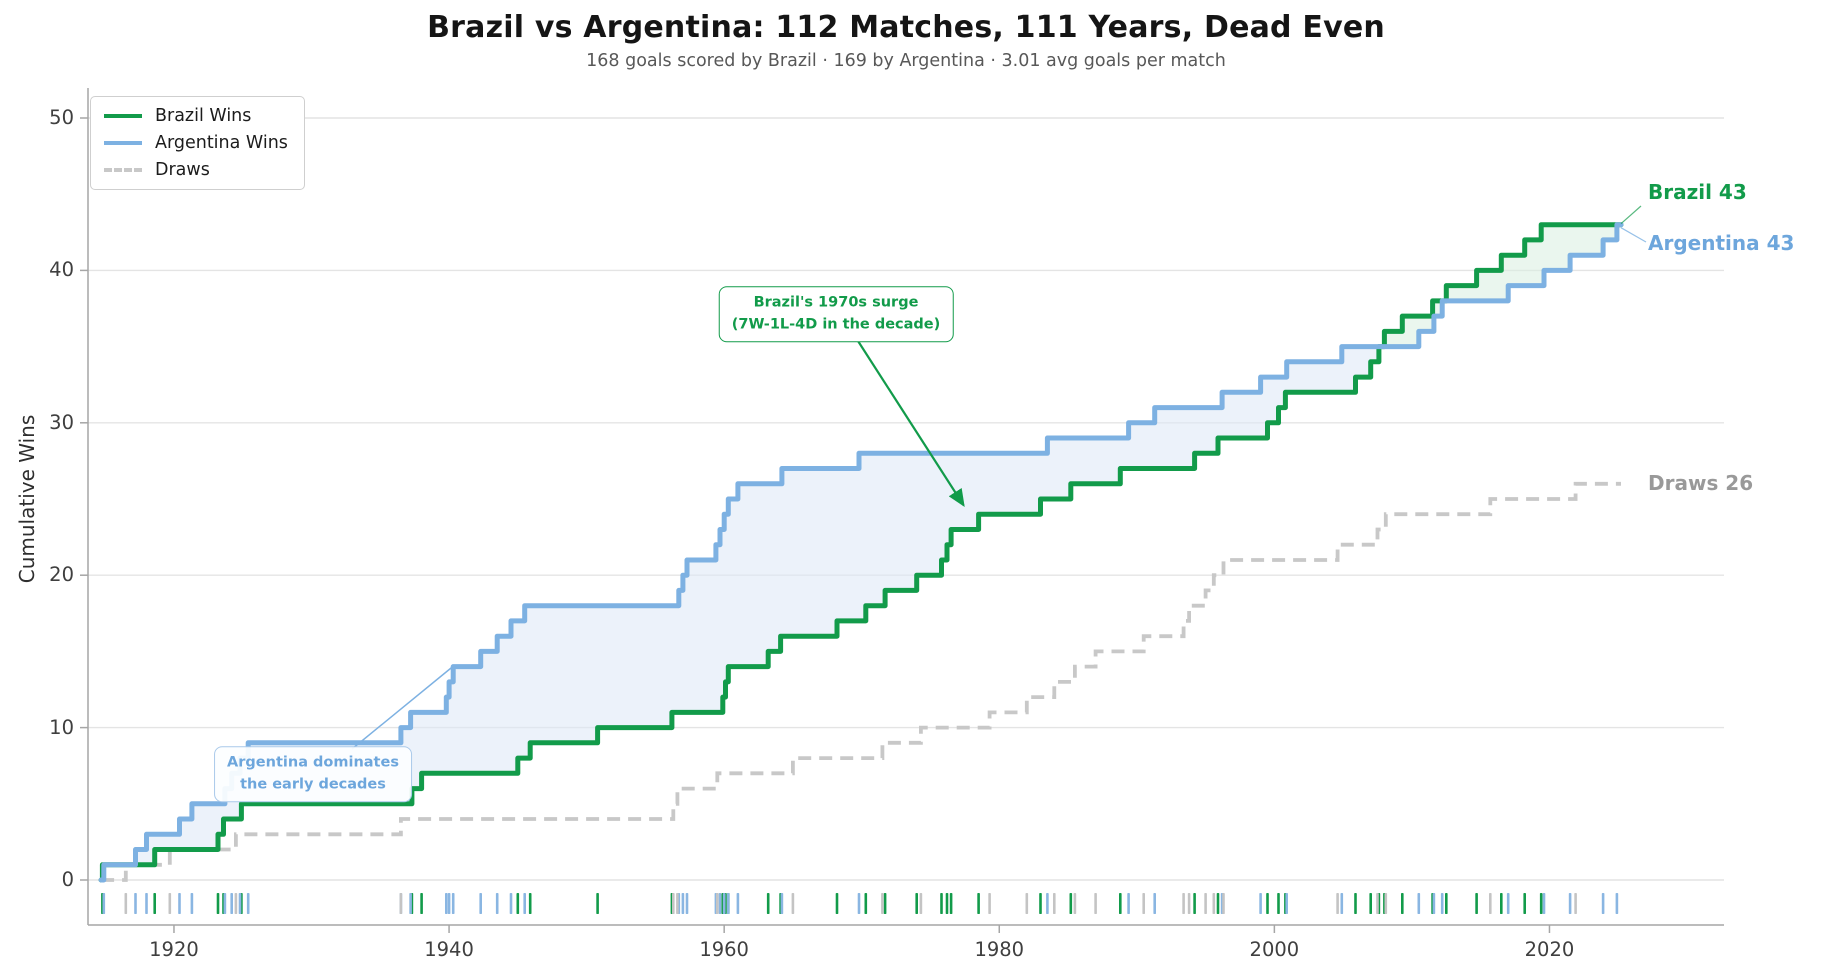  Describe the element at coordinates (724, 949) in the screenshot. I see `x-tick-label: 1960` at that location.